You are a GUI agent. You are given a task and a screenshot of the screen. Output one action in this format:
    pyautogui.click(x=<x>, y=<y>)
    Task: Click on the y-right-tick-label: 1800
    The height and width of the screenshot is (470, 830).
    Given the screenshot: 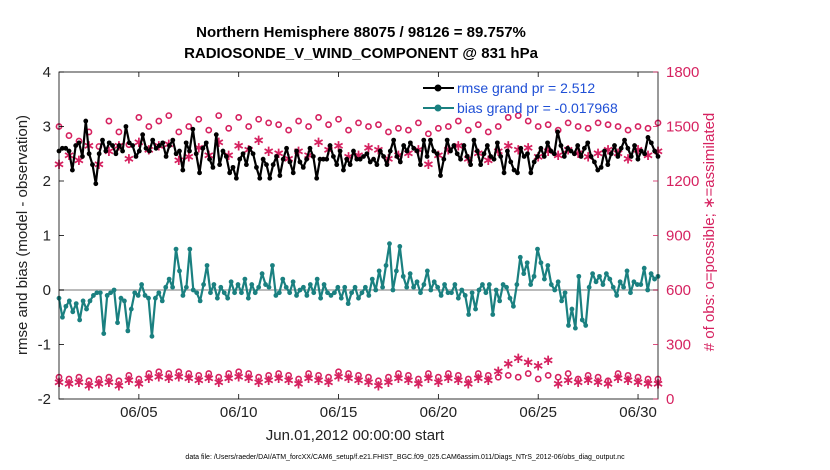 What is the action you would take?
    pyautogui.click(x=682, y=72)
    